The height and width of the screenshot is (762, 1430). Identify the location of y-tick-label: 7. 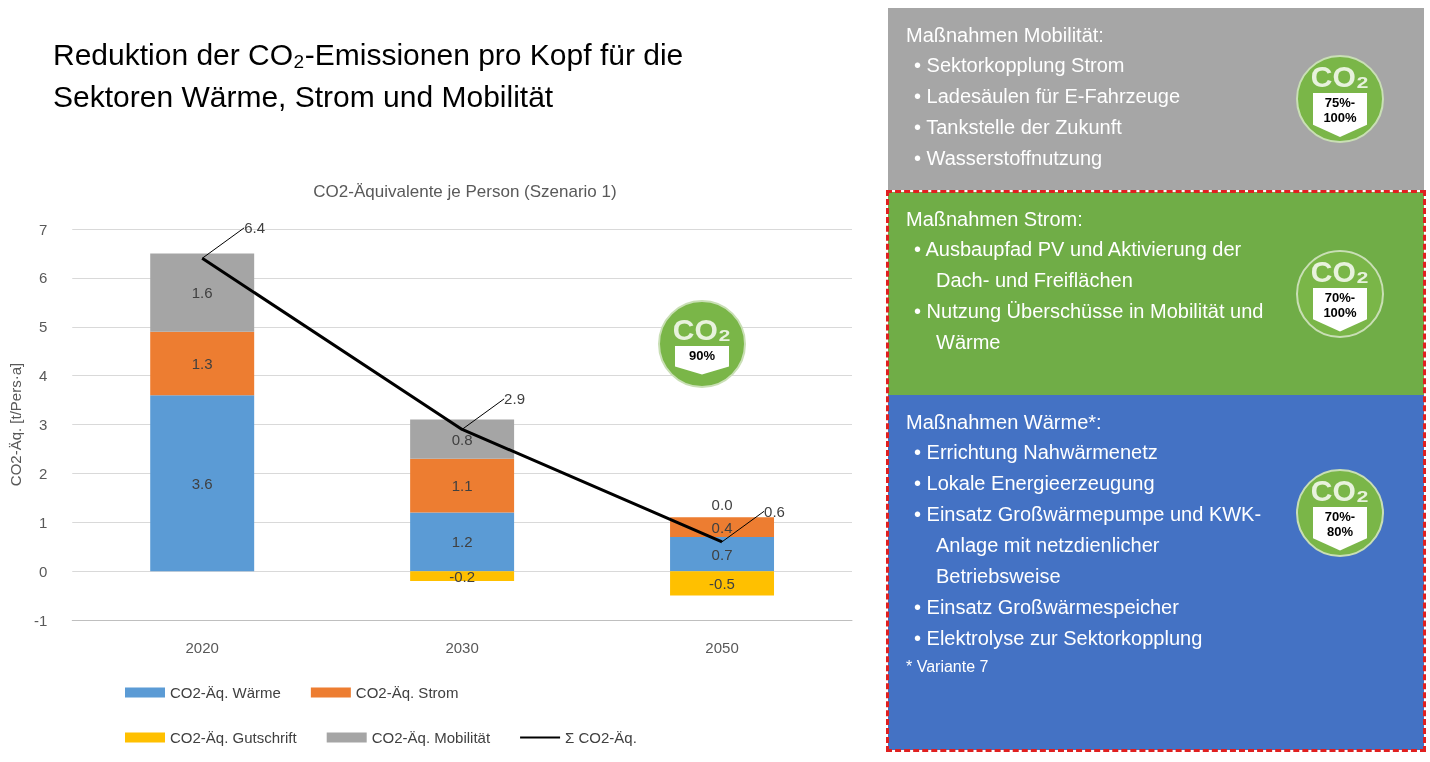
(43, 229).